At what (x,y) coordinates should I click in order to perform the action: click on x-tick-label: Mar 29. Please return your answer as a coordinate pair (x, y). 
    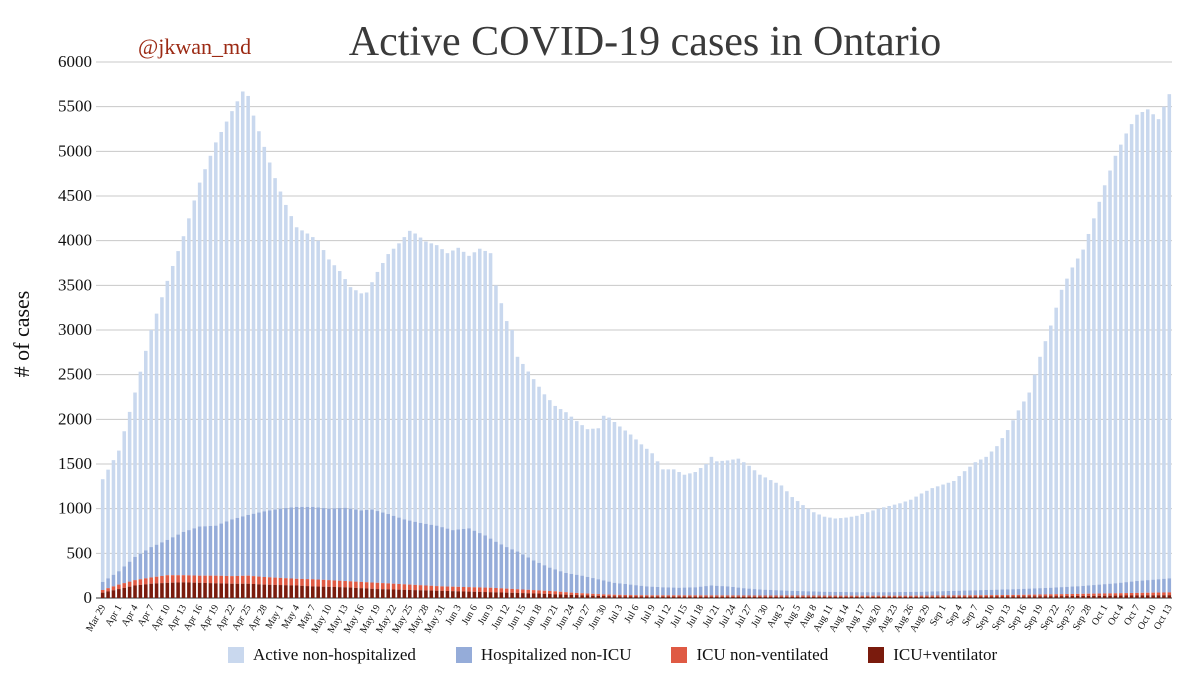
    Looking at the image, I should click on (96, 618).